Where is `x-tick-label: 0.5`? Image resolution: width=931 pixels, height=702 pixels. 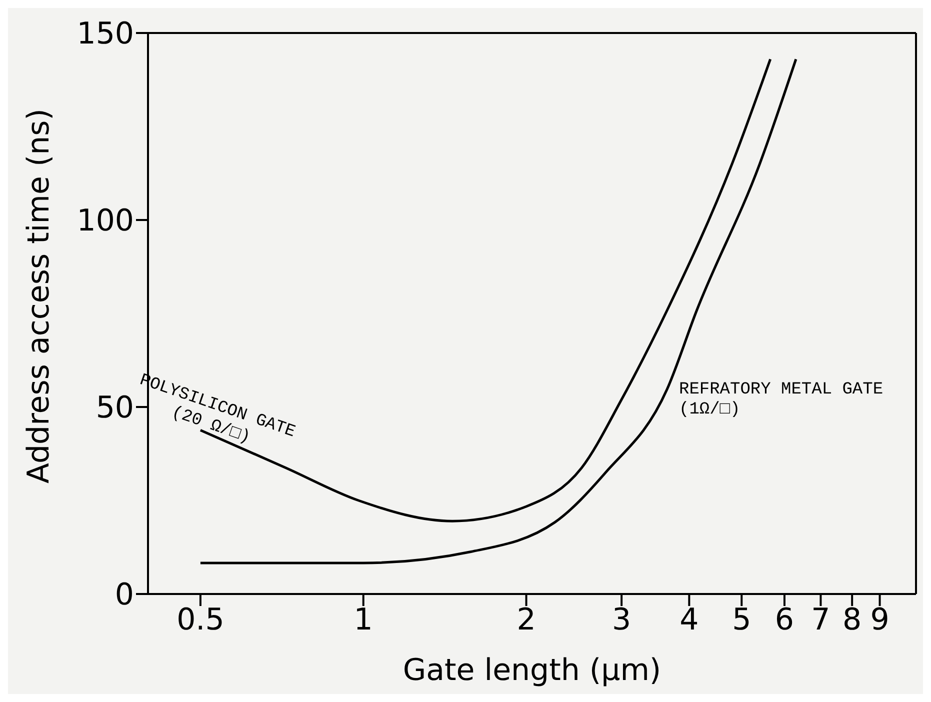
x-tick-label: 0.5 is located at coordinates (200, 620).